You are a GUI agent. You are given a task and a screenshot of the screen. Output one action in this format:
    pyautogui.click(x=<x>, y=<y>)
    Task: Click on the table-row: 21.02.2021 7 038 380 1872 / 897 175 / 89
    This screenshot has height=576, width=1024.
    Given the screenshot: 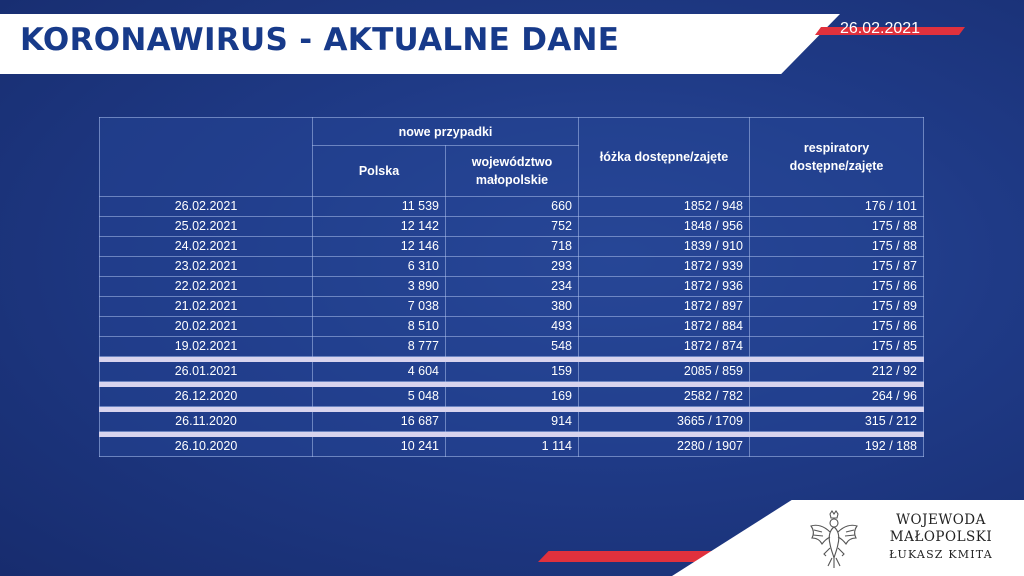 What is the action you would take?
    pyautogui.click(x=511, y=306)
    